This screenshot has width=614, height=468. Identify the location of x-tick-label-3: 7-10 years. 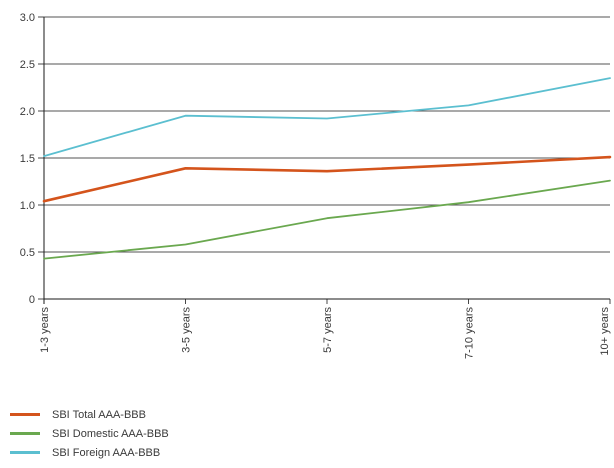
(470, 333).